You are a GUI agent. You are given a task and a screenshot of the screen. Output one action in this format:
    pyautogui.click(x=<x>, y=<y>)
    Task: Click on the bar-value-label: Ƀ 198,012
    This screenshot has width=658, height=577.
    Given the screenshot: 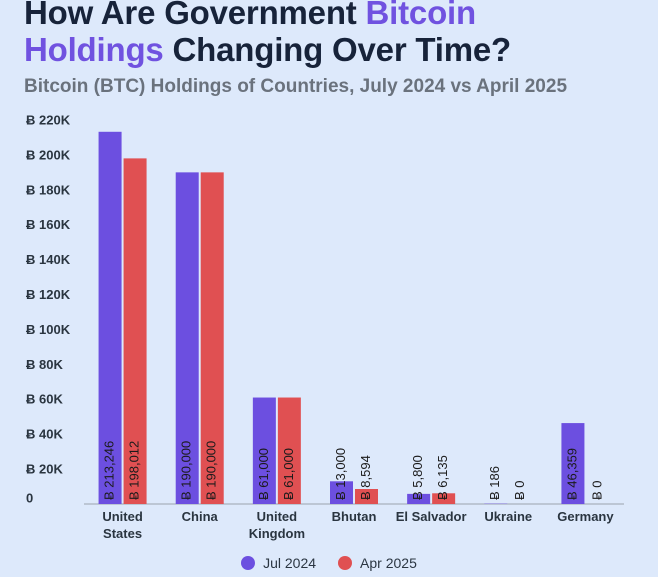 What is the action you would take?
    pyautogui.click(x=134, y=470)
    